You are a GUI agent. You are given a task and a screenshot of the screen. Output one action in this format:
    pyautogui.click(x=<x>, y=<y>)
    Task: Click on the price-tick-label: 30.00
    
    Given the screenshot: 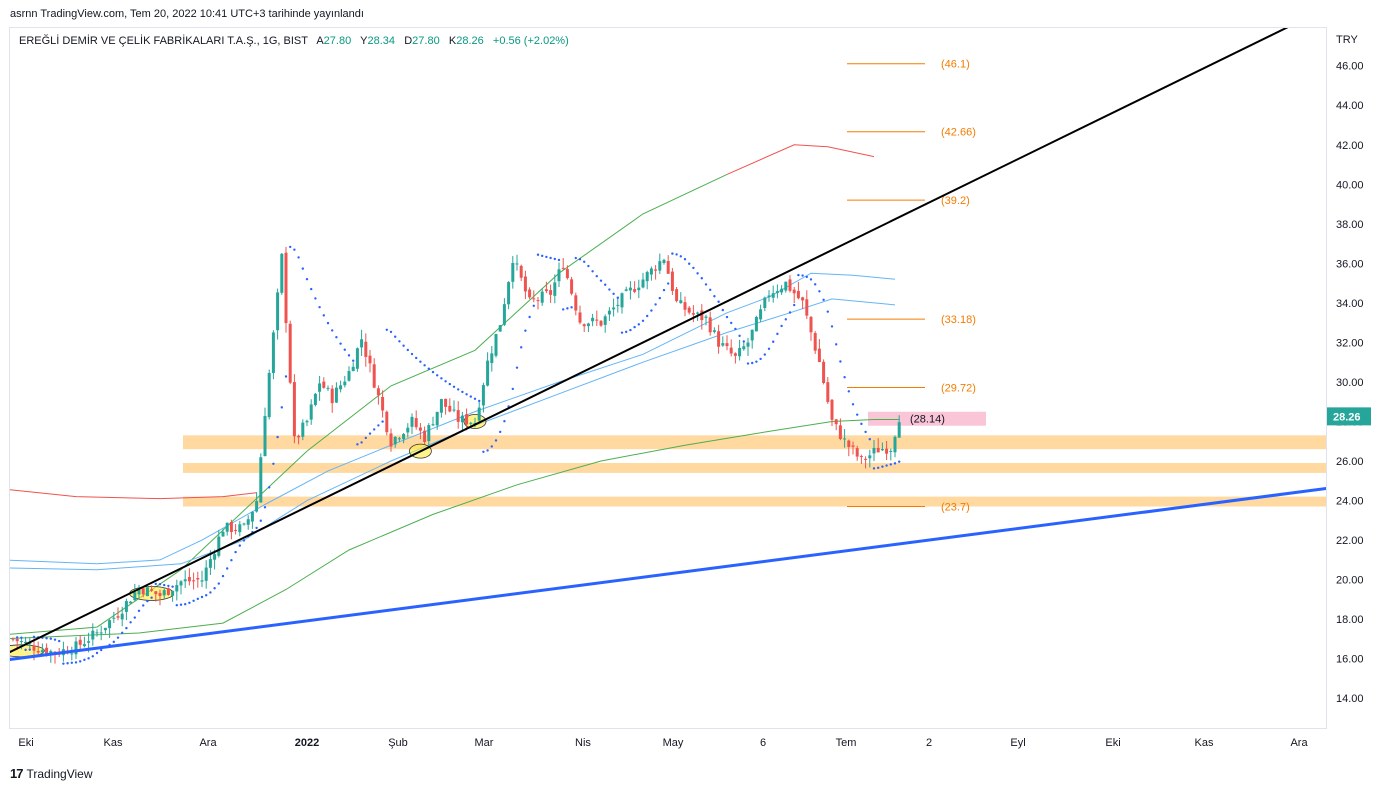 What is the action you would take?
    pyautogui.click(x=1350, y=383)
    